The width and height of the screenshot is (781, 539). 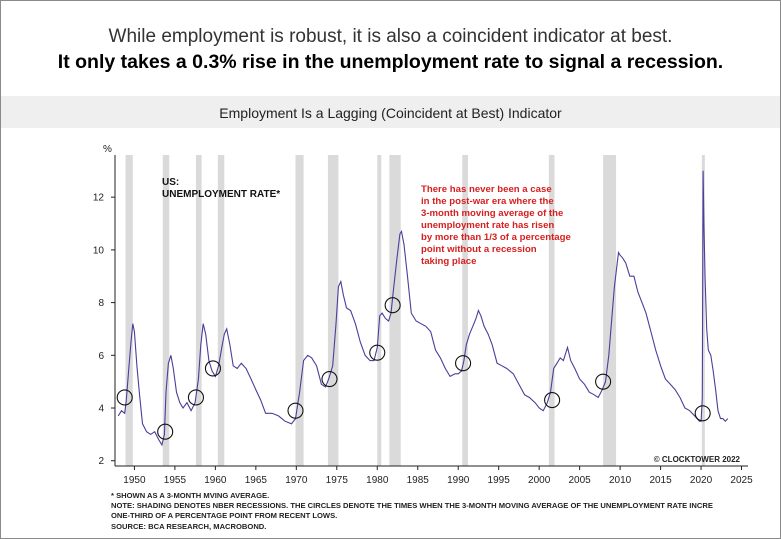 What do you see at coordinates (170, 182) in the screenshot?
I see `series-label-line-0: US:` at bounding box center [170, 182].